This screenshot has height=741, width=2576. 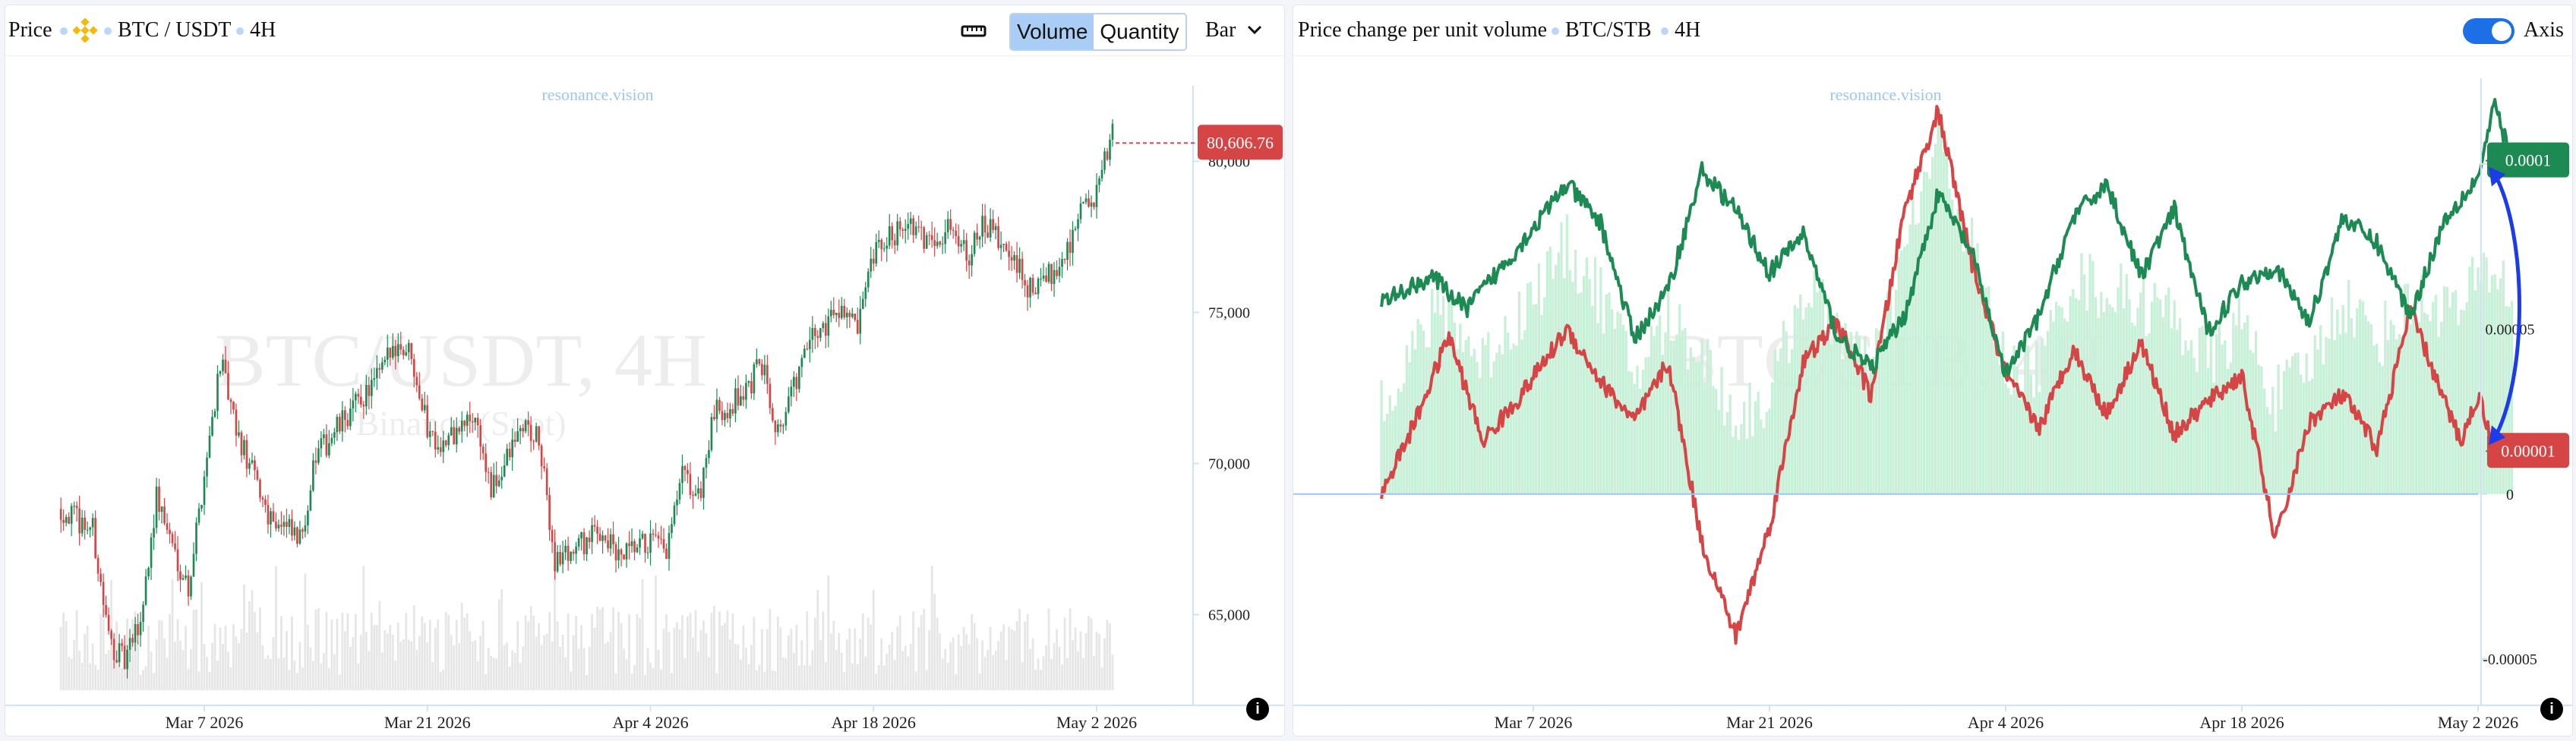 What do you see at coordinates (175, 30) in the screenshot?
I see `pair-label: BTC / USDT` at bounding box center [175, 30].